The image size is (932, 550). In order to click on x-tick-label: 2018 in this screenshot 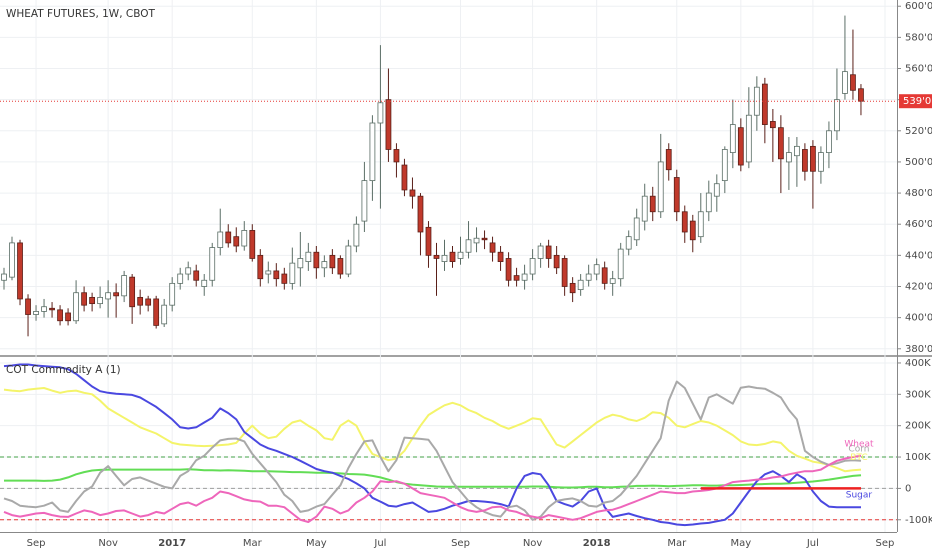, I will do `click(597, 543)`.